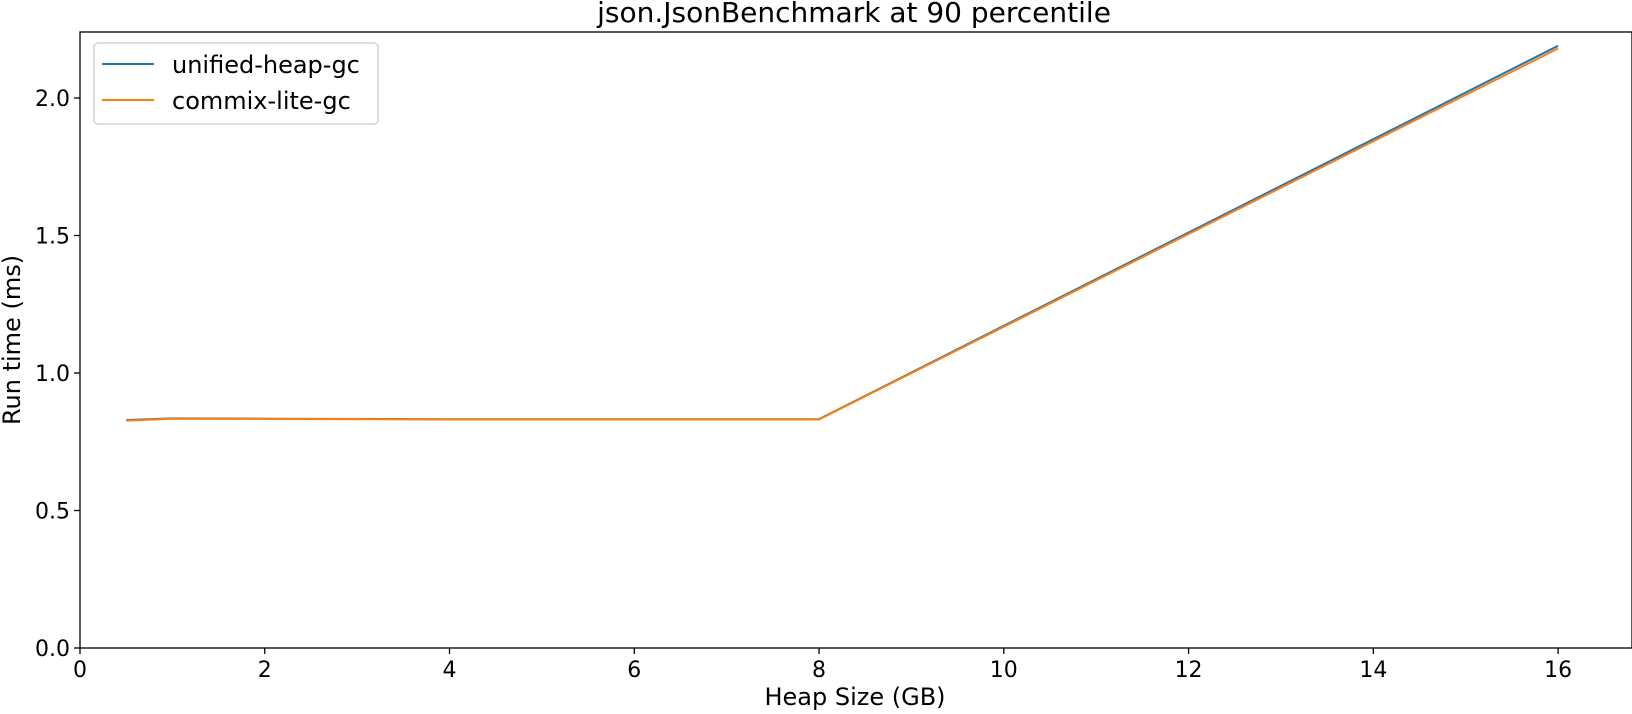  What do you see at coordinates (265, 670) in the screenshot?
I see `x-tick-label: 2` at bounding box center [265, 670].